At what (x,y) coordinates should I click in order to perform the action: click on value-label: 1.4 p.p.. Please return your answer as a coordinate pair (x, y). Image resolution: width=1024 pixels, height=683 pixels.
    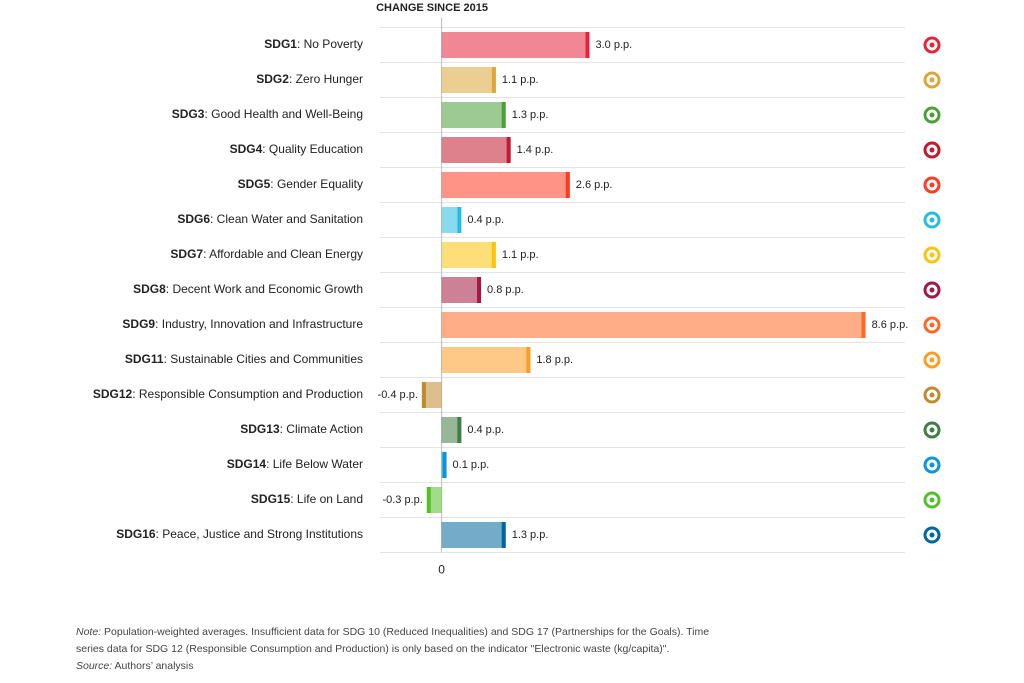
    Looking at the image, I should click on (535, 150).